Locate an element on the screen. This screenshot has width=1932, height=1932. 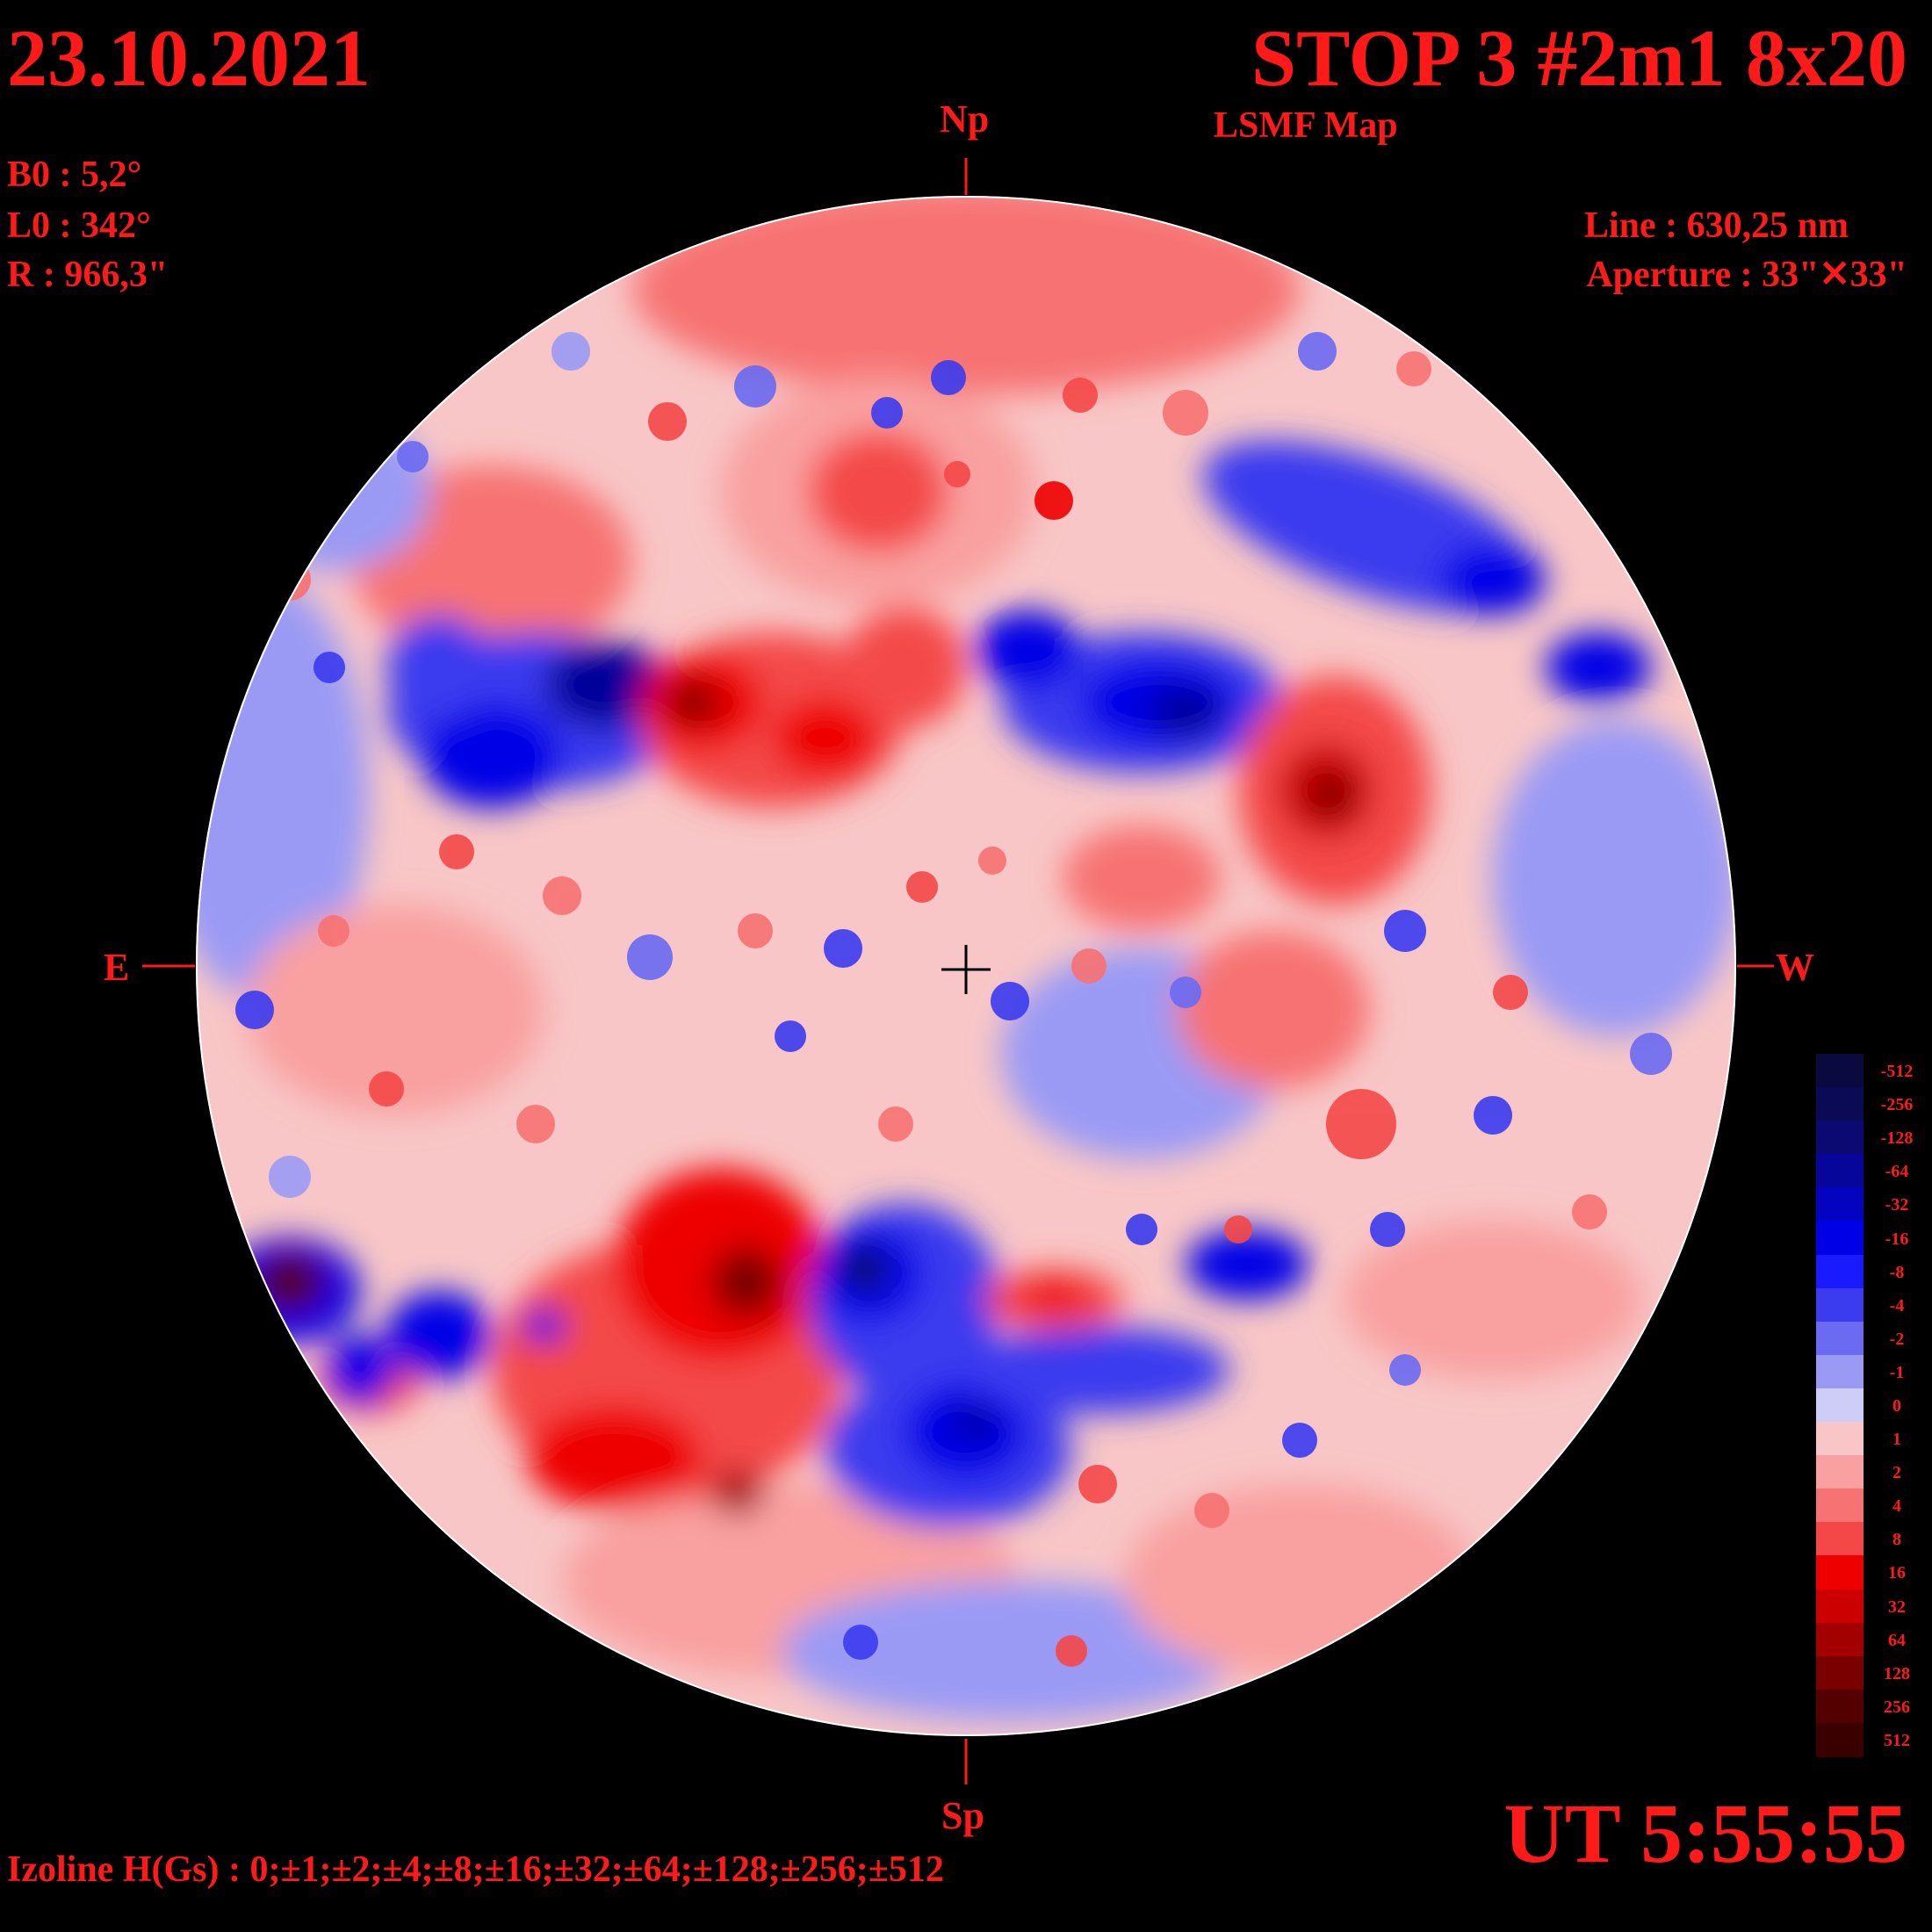
l0-value: L0 : 342° is located at coordinates (79, 226).